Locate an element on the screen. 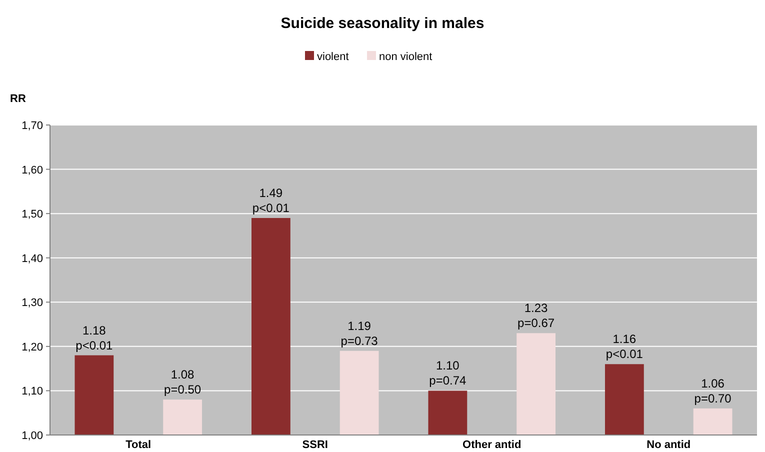 This screenshot has height=452, width=765. chart-title: Suicide seasonality in males is located at coordinates (382, 23).